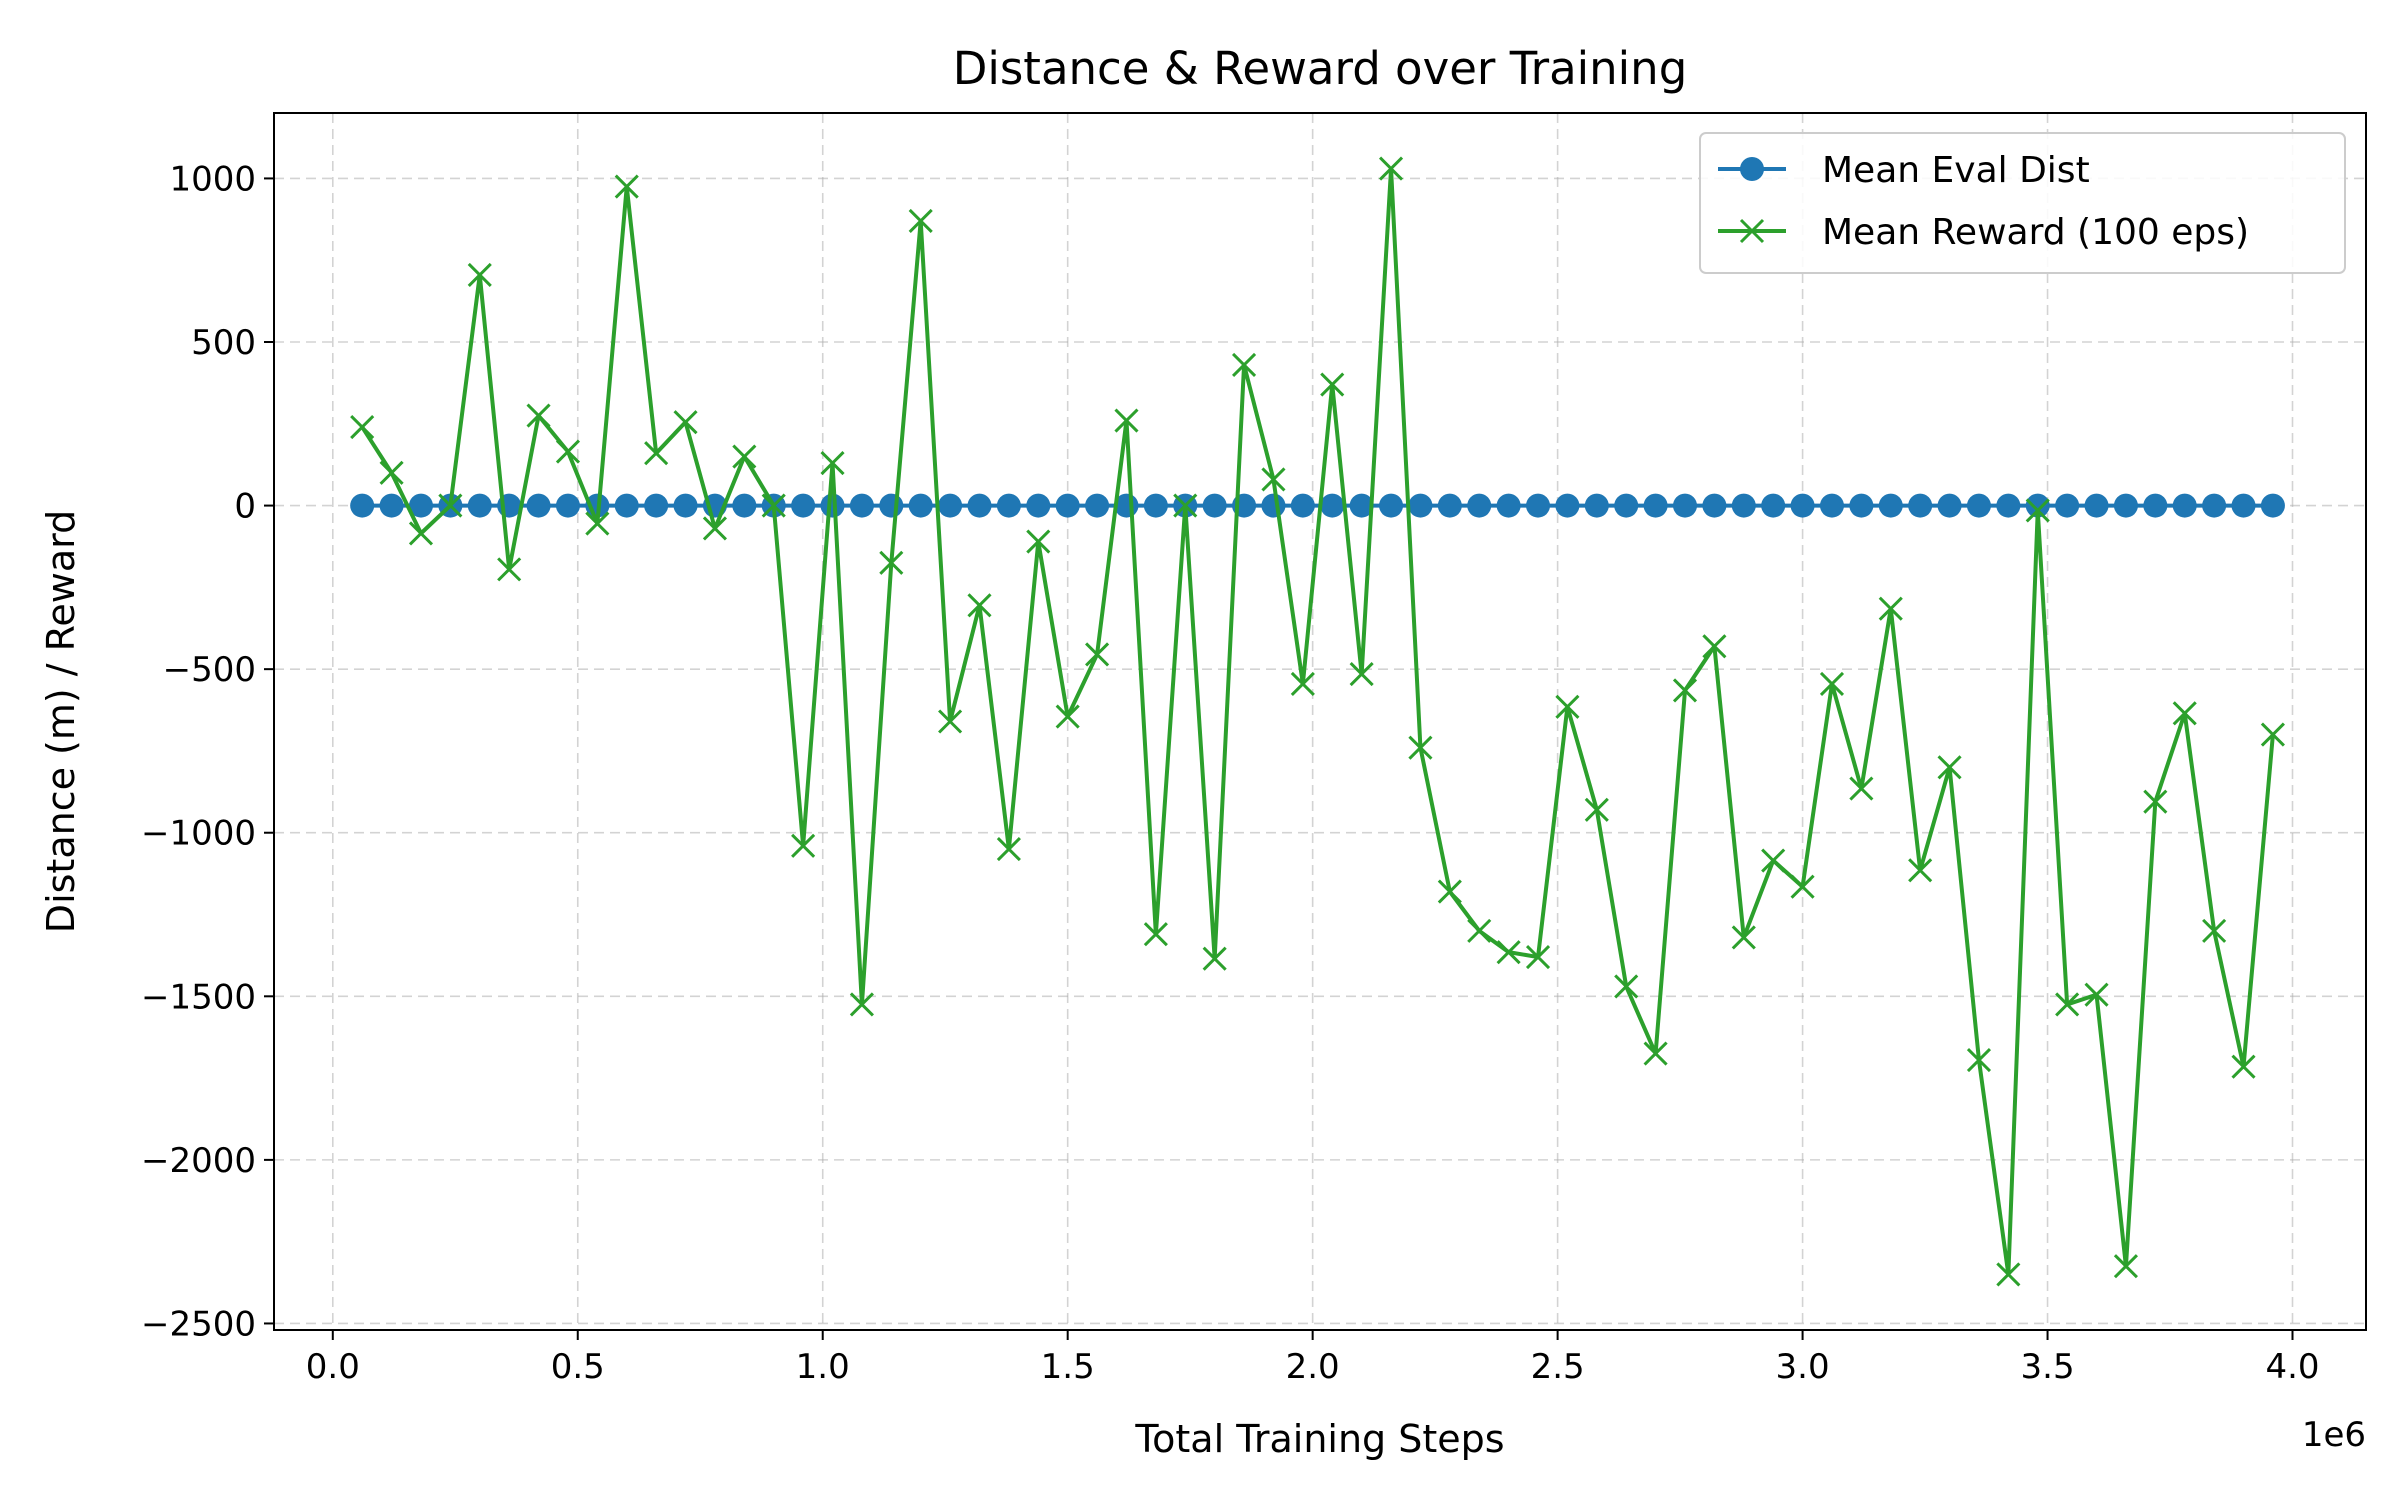 Image resolution: width=2400 pixels, height=1500 pixels. Describe the element at coordinates (245, 507) in the screenshot. I see `y-tick-label: 0` at that location.